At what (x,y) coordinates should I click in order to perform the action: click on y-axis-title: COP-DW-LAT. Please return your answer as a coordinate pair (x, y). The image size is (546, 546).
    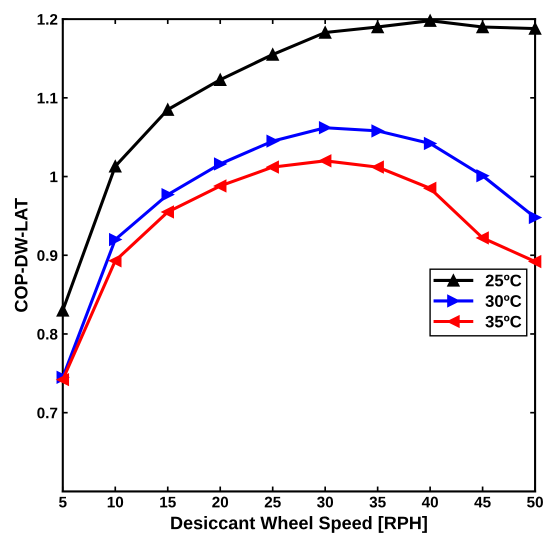
    Looking at the image, I should click on (21, 255).